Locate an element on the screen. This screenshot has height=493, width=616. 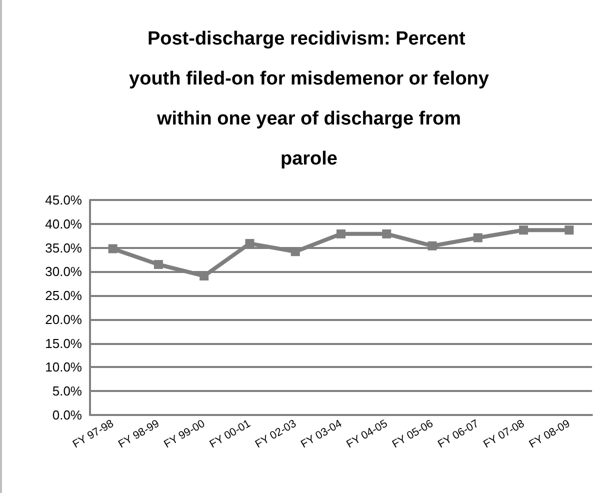
y-tick-label: 25.0% is located at coordinates (63, 296).